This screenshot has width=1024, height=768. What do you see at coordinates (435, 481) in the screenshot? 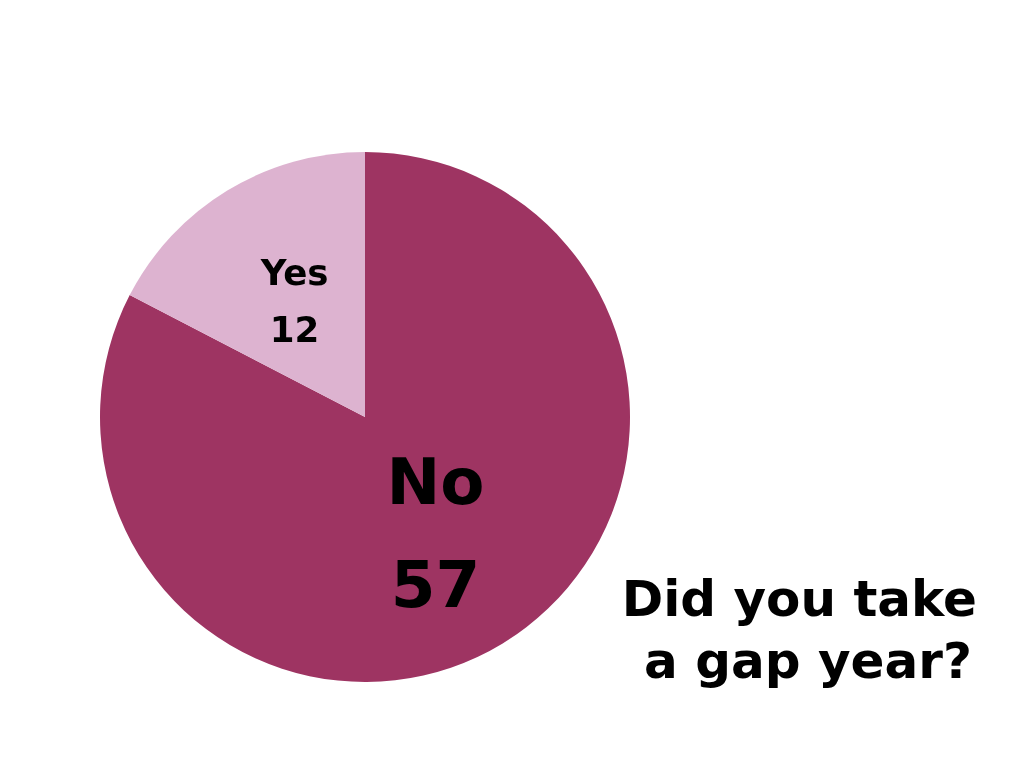
I see `slice-label: No` at bounding box center [435, 481].